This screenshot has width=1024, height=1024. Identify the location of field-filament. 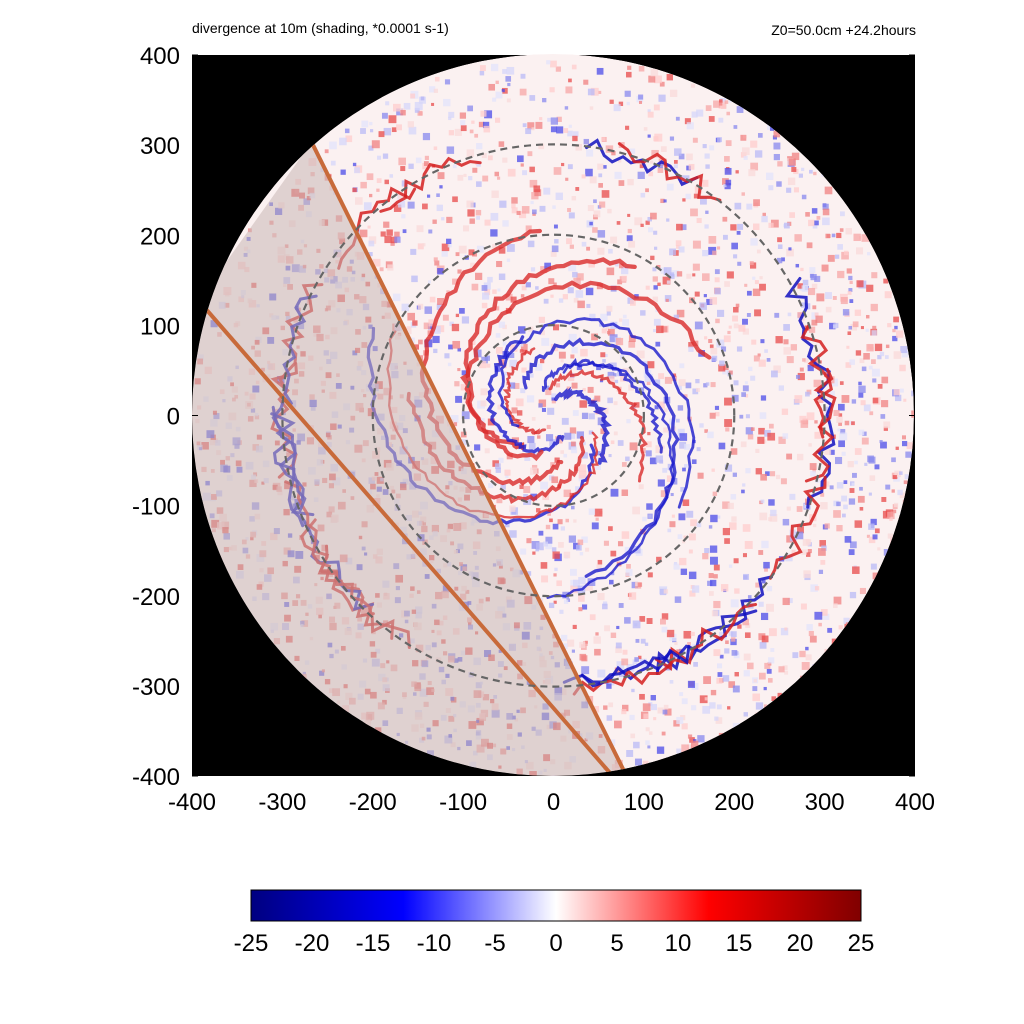
(548, 353).